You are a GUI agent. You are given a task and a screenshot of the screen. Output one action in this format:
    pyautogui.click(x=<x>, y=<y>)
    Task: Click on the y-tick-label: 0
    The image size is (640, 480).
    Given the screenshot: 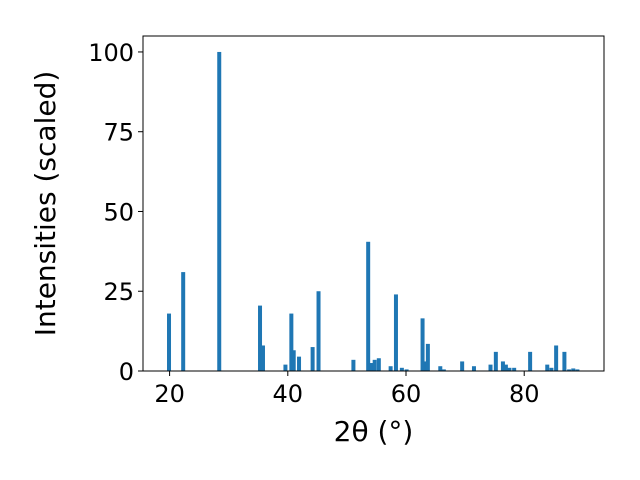 What is the action you would take?
    pyautogui.click(x=126, y=372)
    